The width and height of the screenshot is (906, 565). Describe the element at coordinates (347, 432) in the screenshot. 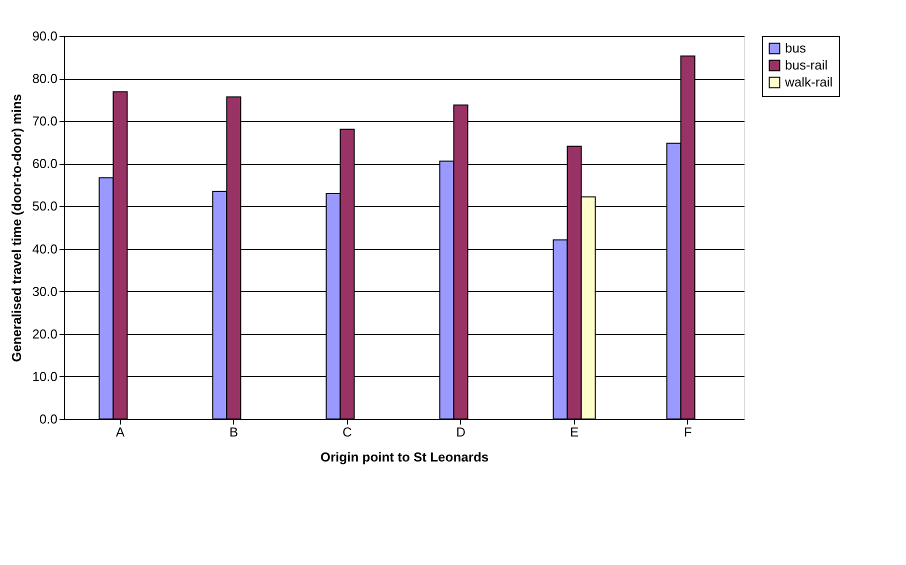

I see `x-tick-label: C` at that location.